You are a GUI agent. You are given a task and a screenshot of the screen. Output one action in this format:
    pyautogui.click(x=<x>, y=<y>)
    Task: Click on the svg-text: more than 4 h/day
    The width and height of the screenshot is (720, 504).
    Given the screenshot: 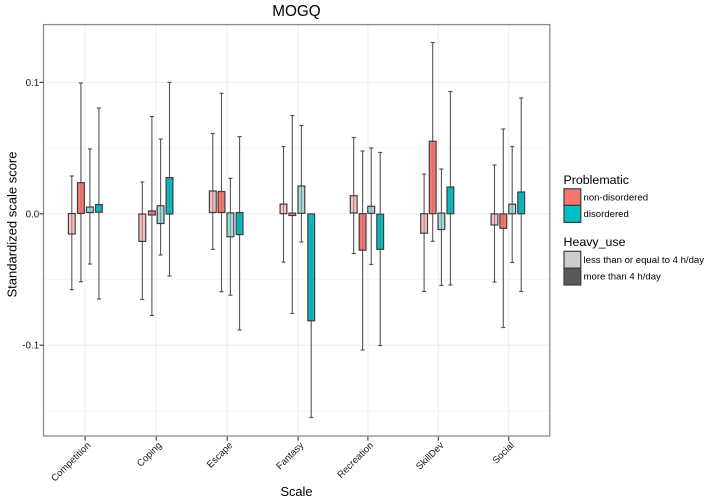 What is the action you would take?
    pyautogui.click(x=623, y=277)
    